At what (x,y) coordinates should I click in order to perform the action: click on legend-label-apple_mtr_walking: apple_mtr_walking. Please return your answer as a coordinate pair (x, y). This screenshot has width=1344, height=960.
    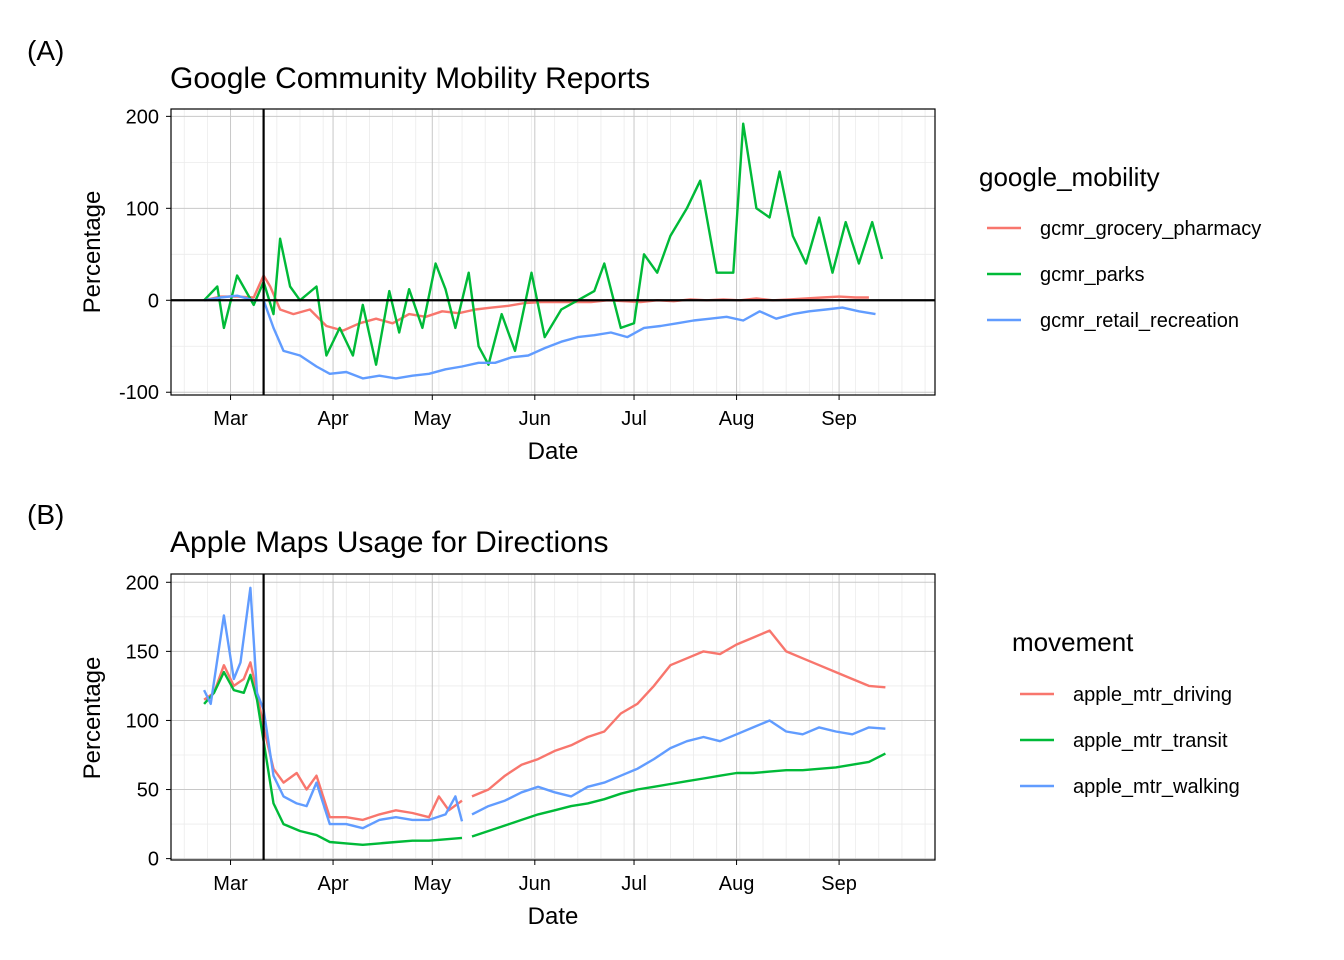
    Looking at the image, I should click on (1156, 787).